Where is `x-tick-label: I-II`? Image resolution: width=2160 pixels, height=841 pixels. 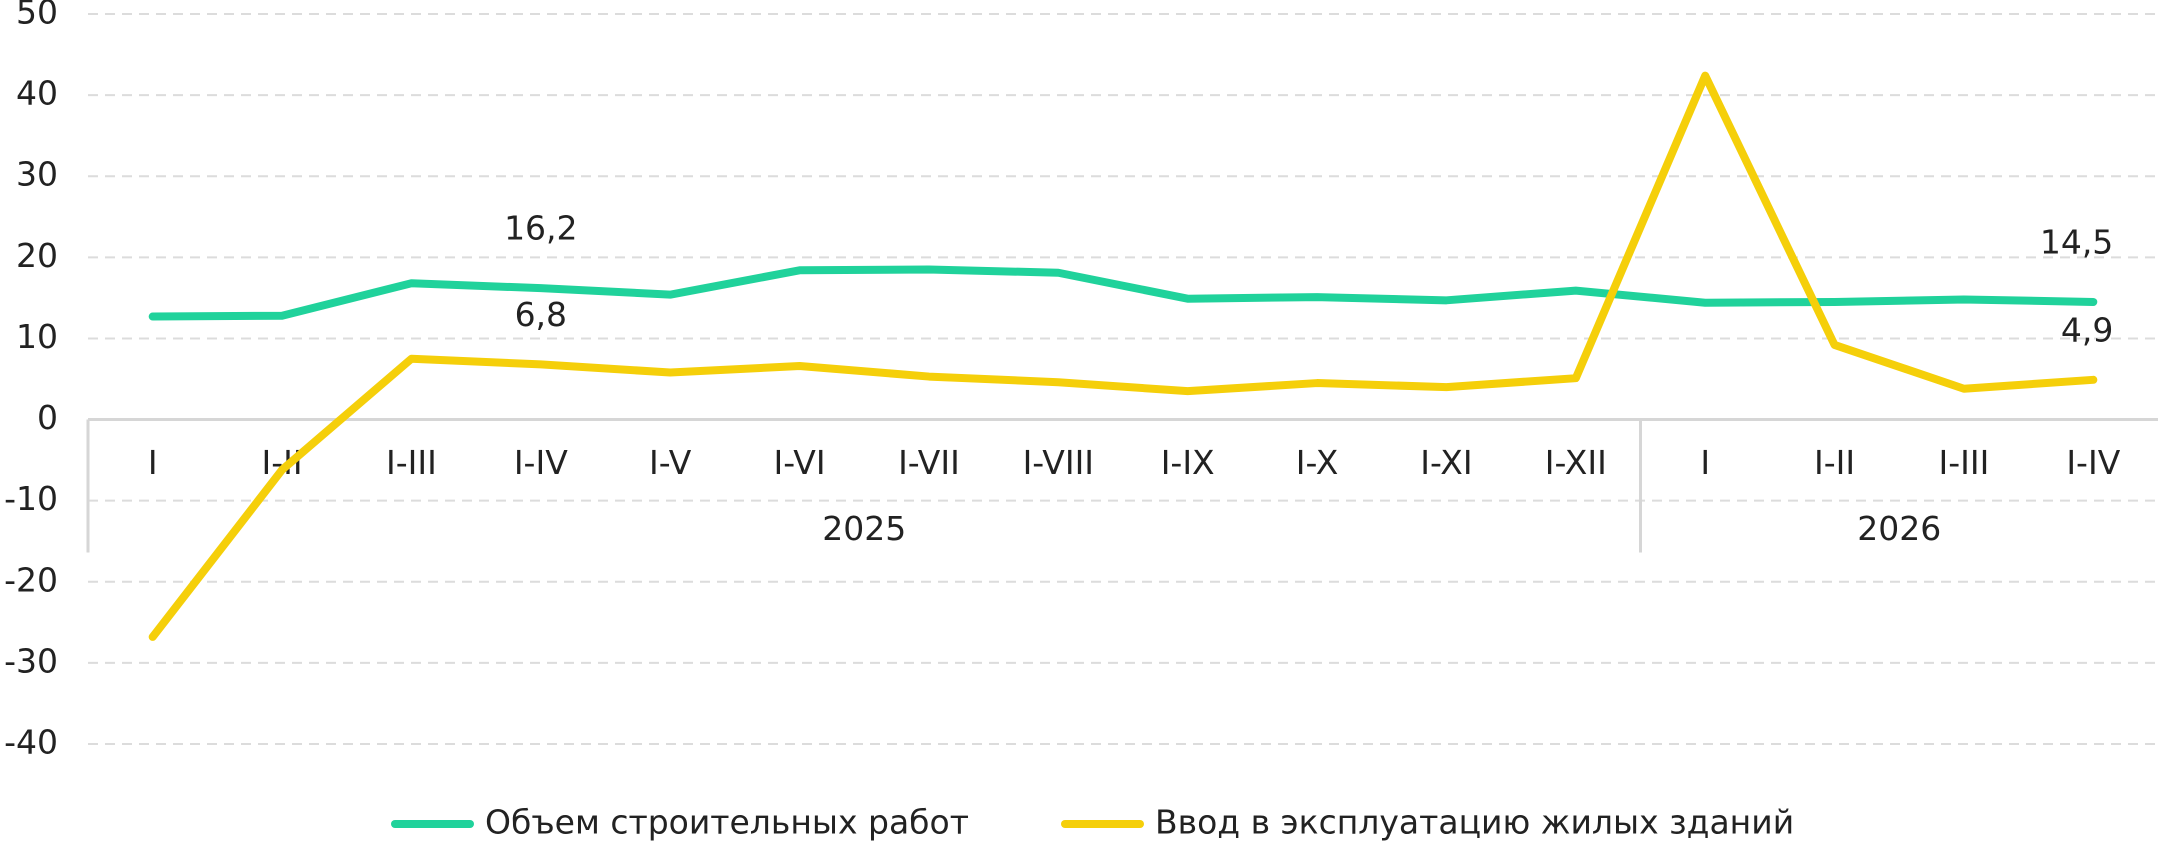 x-tick-label: I-II is located at coordinates (1834, 462).